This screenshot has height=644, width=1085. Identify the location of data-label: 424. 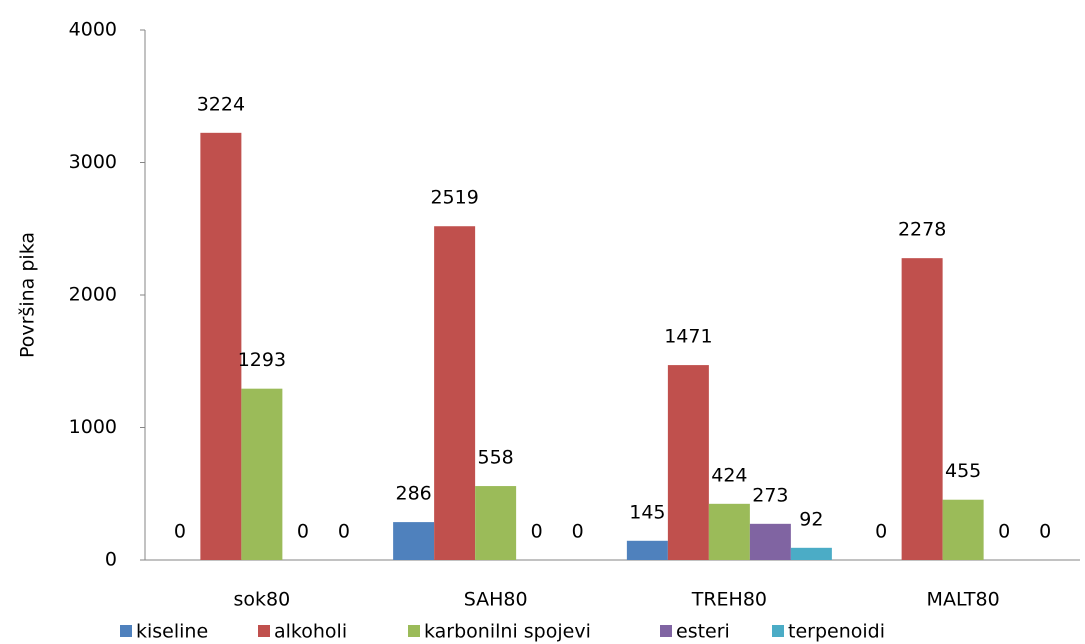
(729, 475).